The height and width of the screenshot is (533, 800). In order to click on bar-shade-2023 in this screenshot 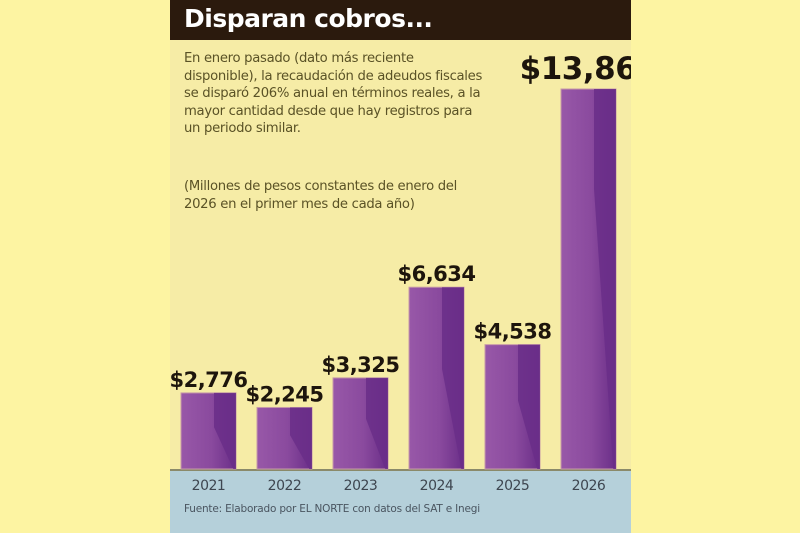, I will do `click(377, 423)`.